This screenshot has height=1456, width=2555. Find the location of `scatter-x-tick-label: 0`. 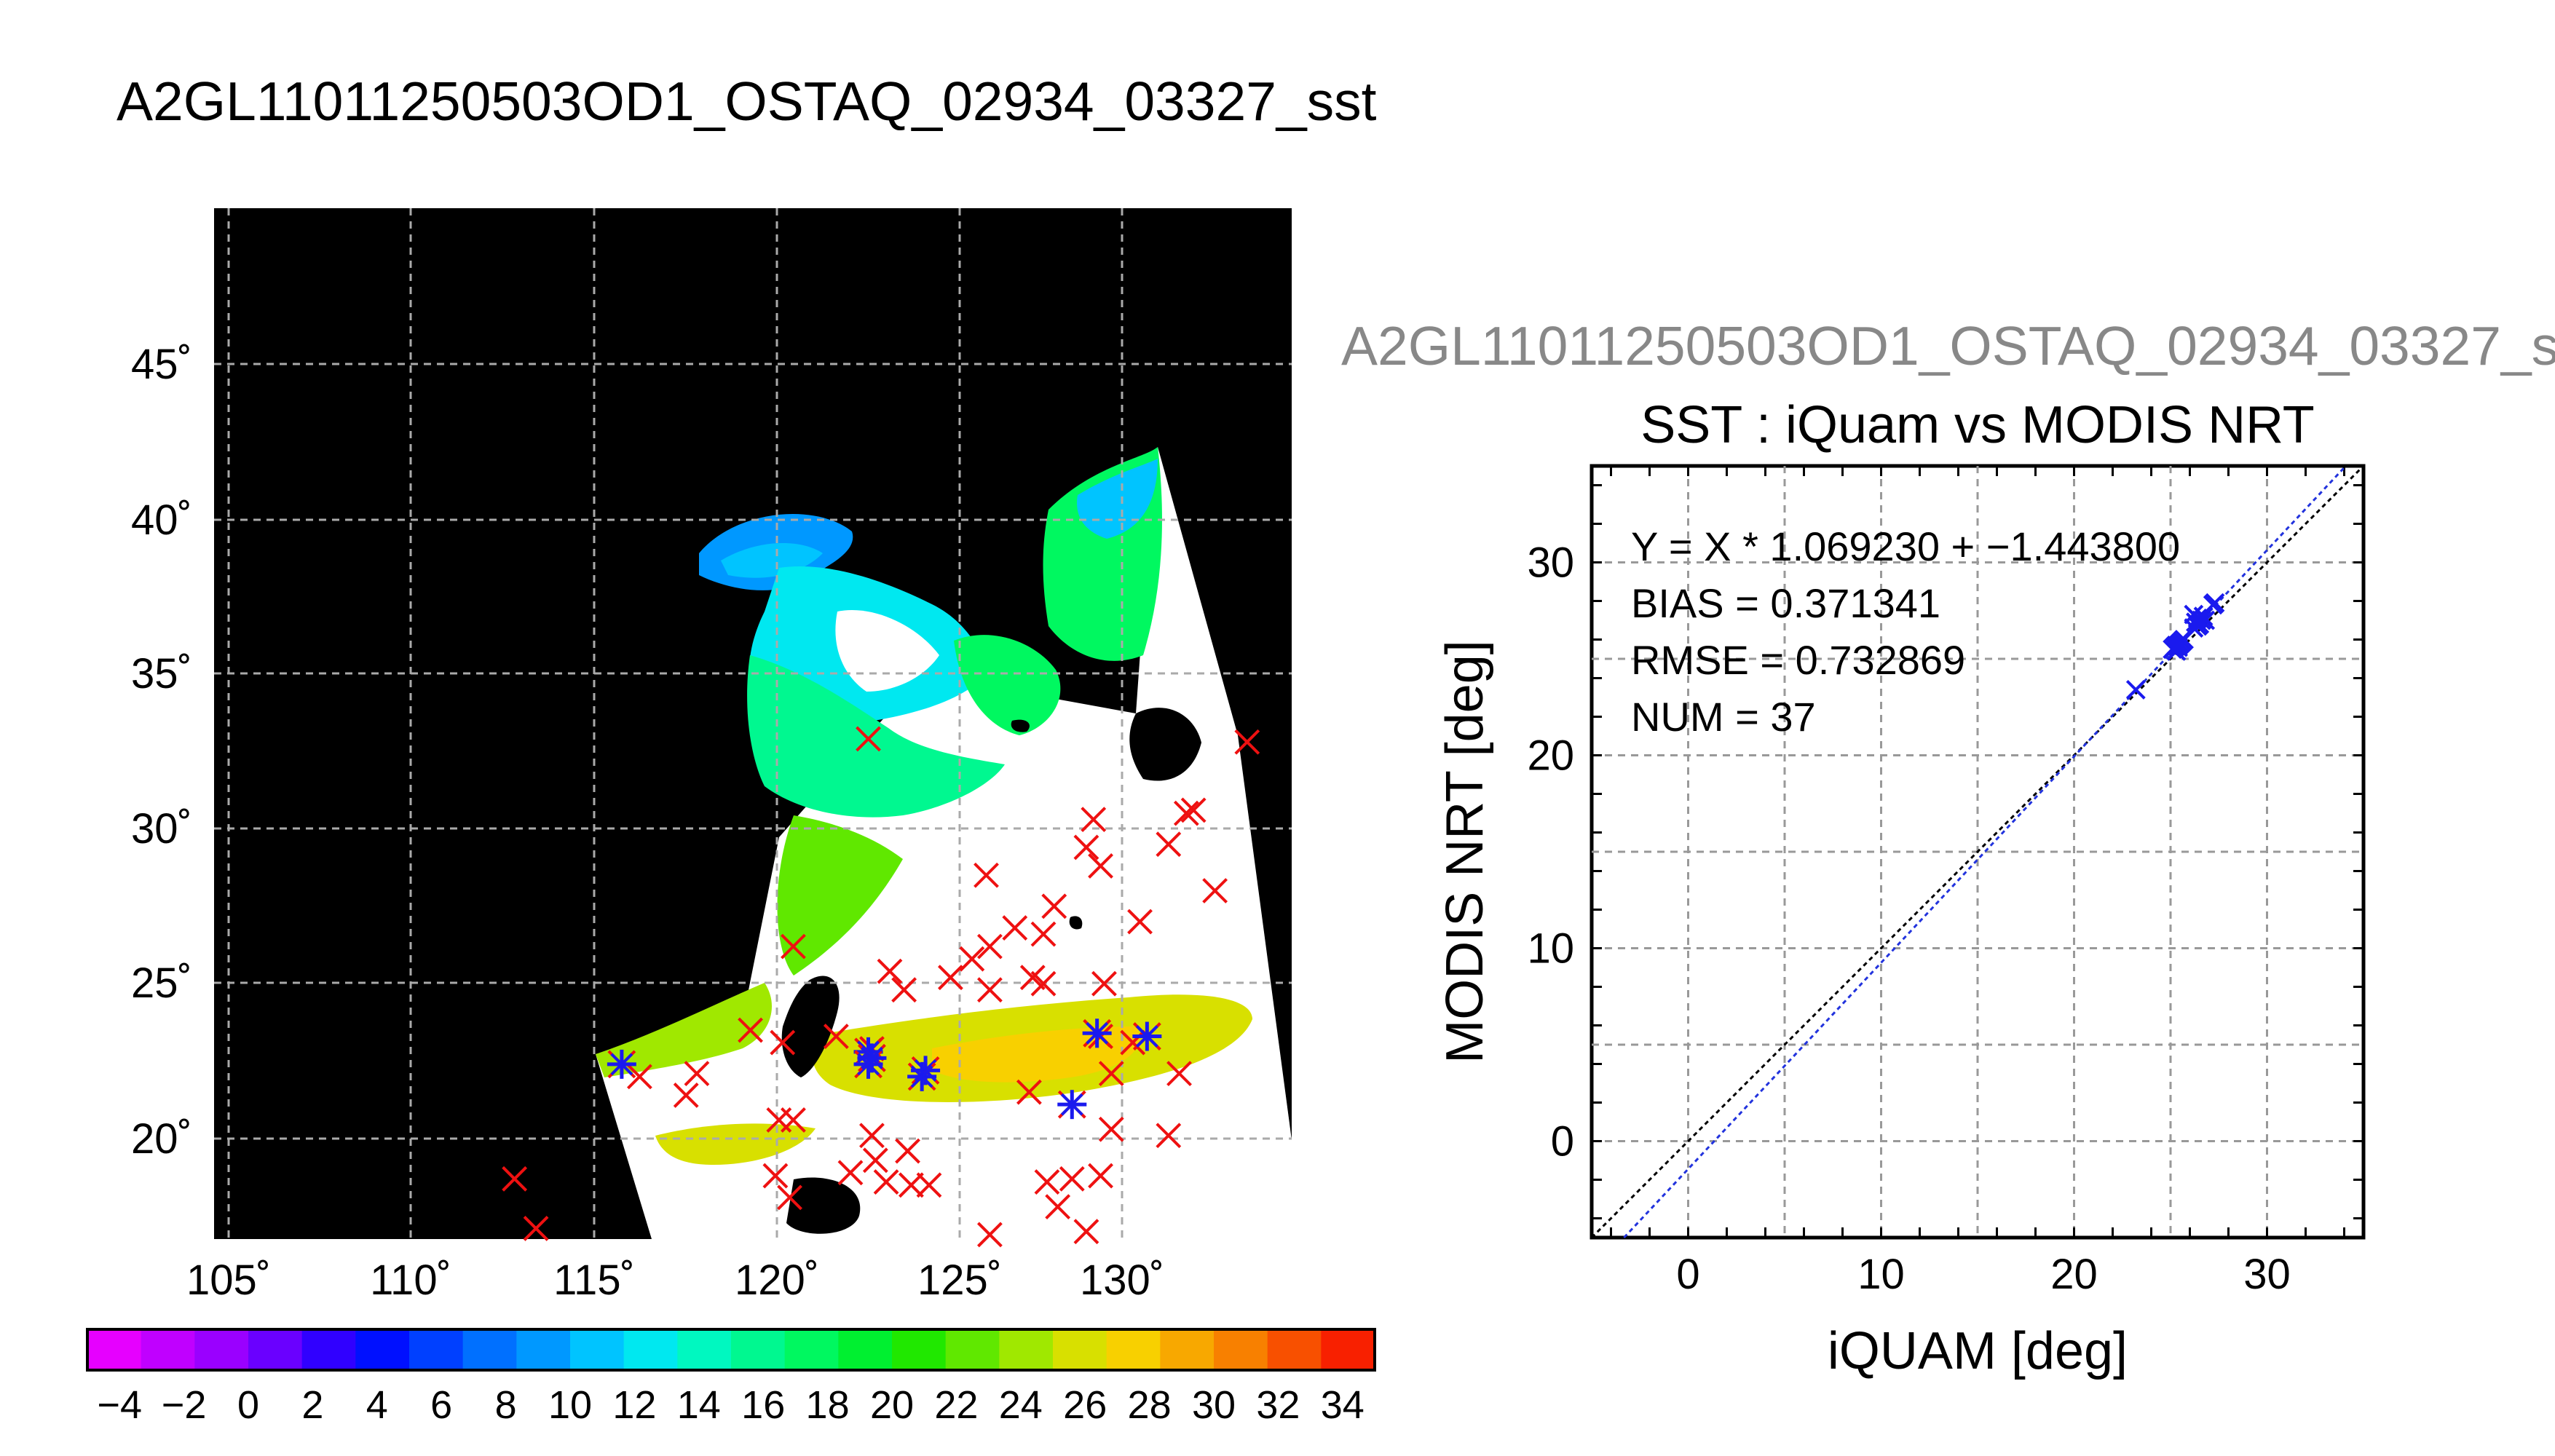

scatter-x-tick-label: 0 is located at coordinates (1687, 1274).